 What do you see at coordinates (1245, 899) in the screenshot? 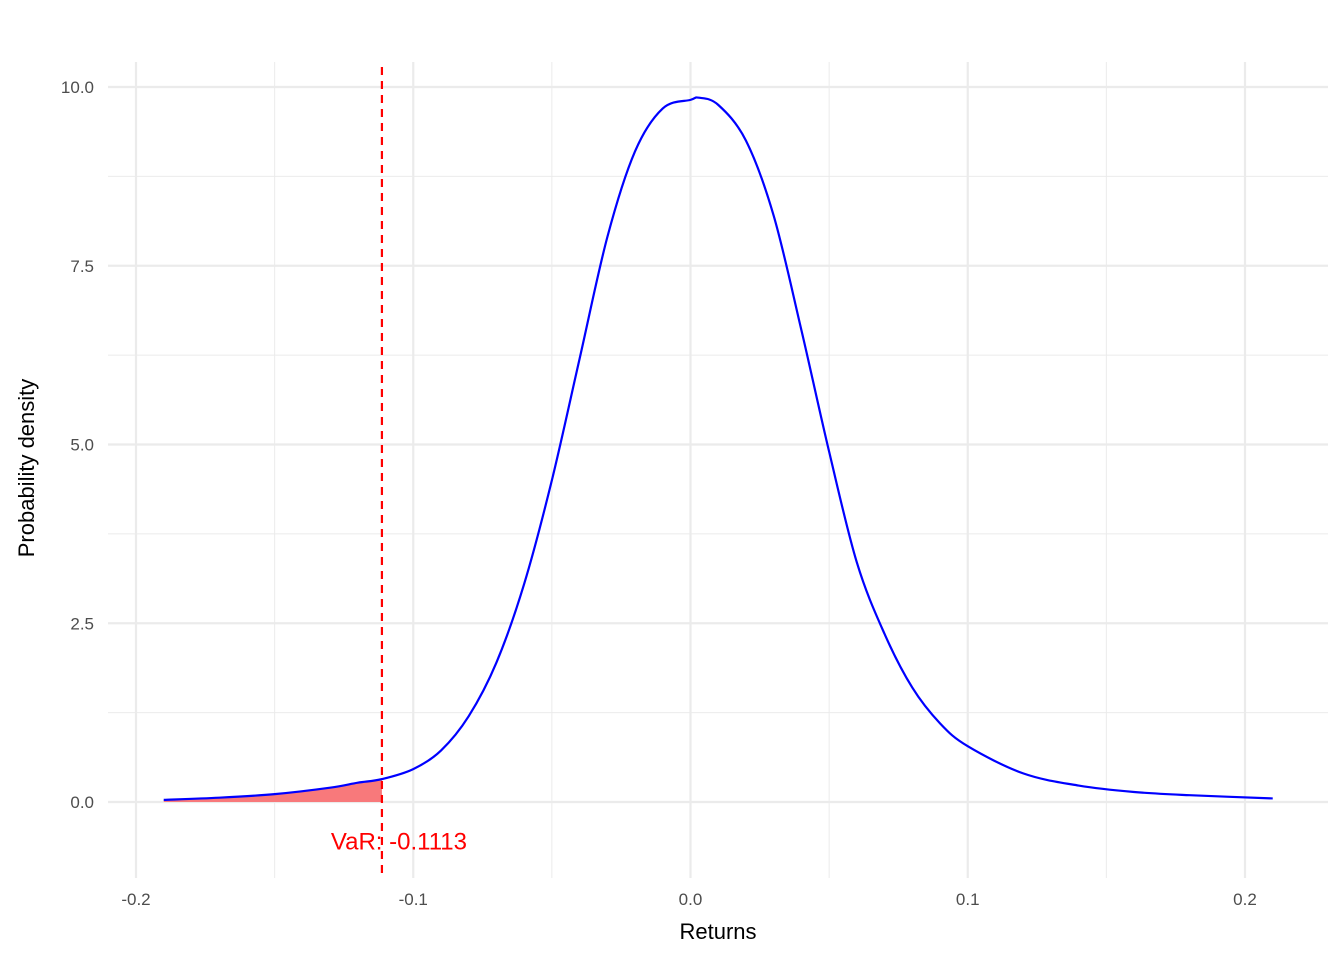
I see `x-tick-label: 0.2` at bounding box center [1245, 899].